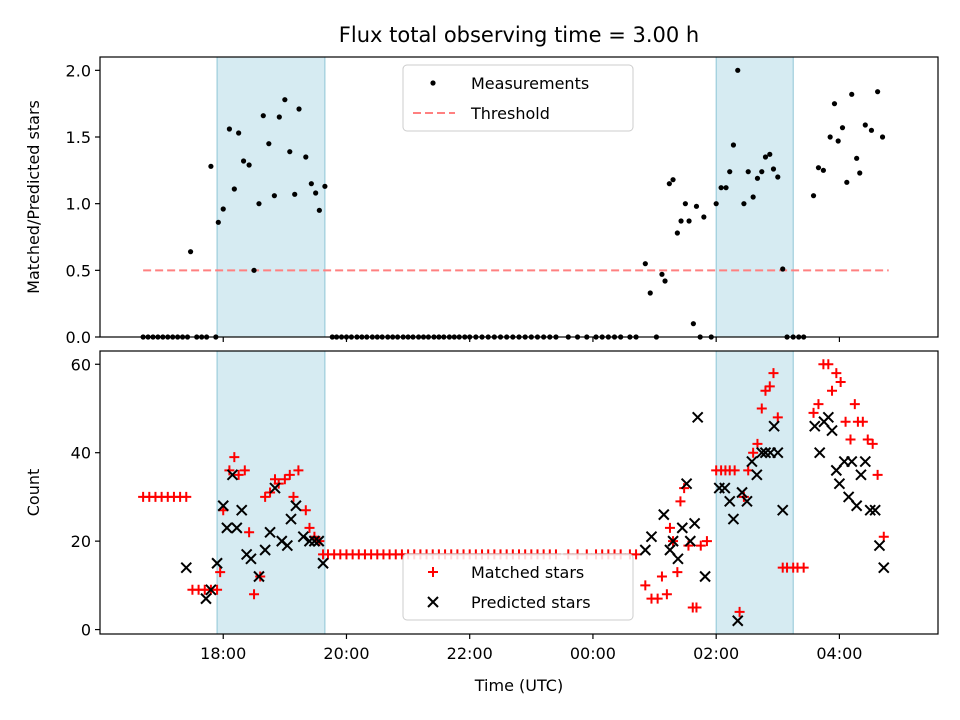 This screenshot has height=720, width=960. Describe the element at coordinates (519, 35) in the screenshot. I see `chart-title: Flux total observing time = 3.00 h` at that location.